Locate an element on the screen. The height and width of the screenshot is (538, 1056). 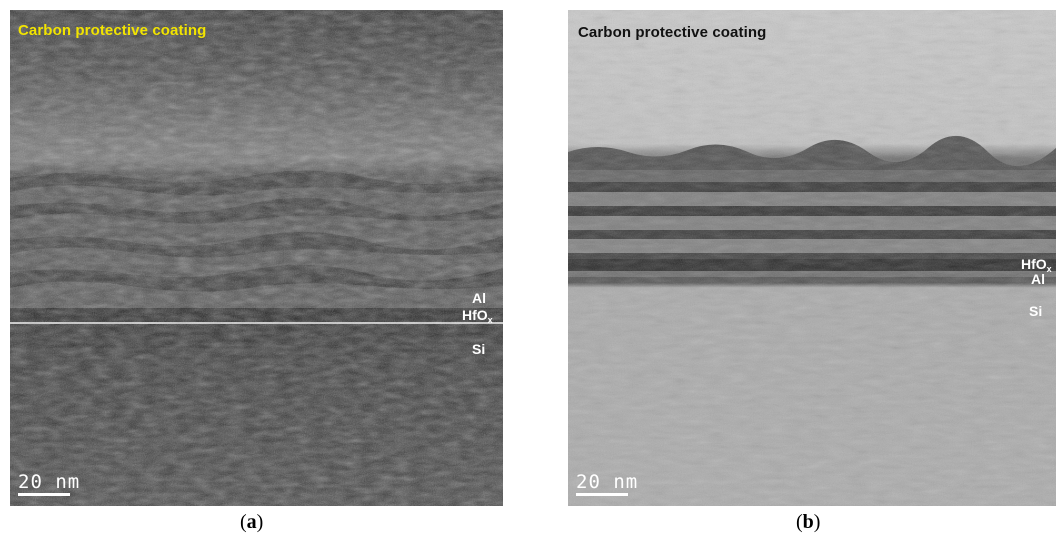
scale-bar-b: 20 nm is located at coordinates (607, 484).